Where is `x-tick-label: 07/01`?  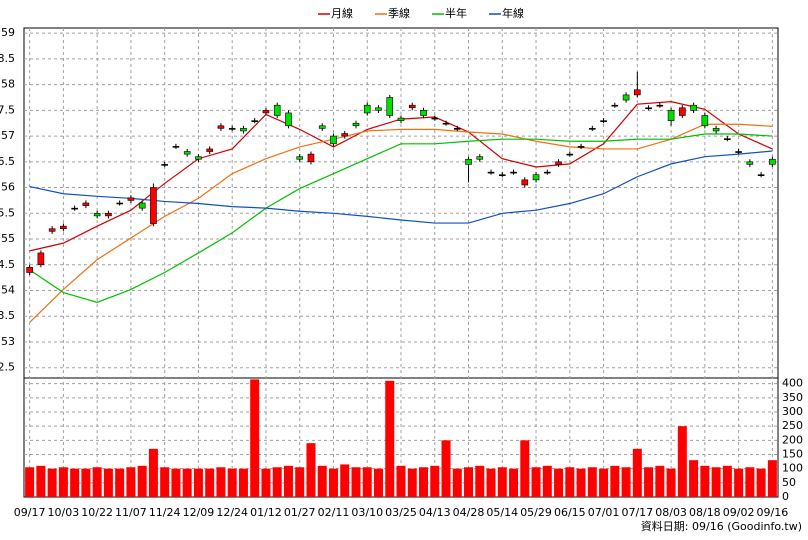 x-tick-label: 07/01 is located at coordinates (604, 512).